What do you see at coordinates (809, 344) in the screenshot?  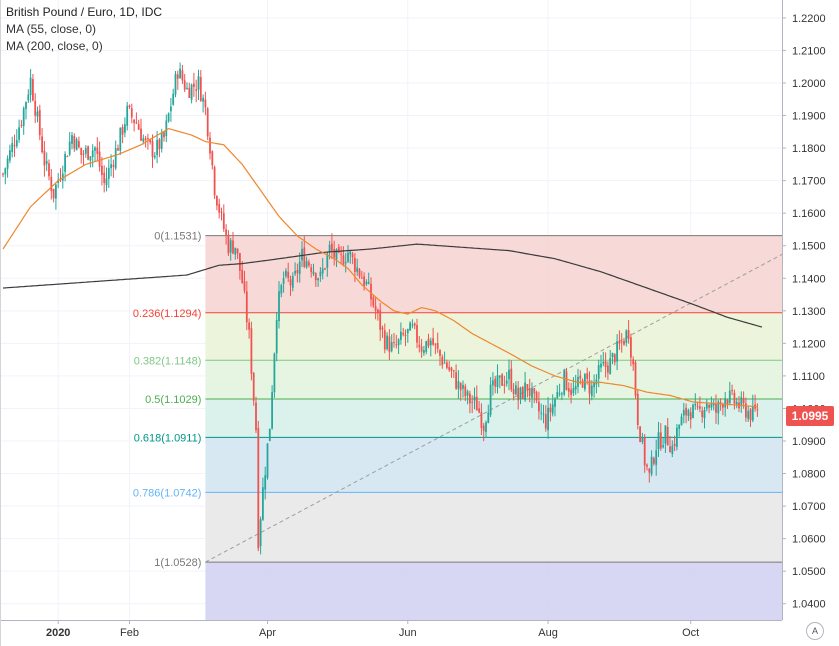 I see `y-tick-label: 1.1200` at bounding box center [809, 344].